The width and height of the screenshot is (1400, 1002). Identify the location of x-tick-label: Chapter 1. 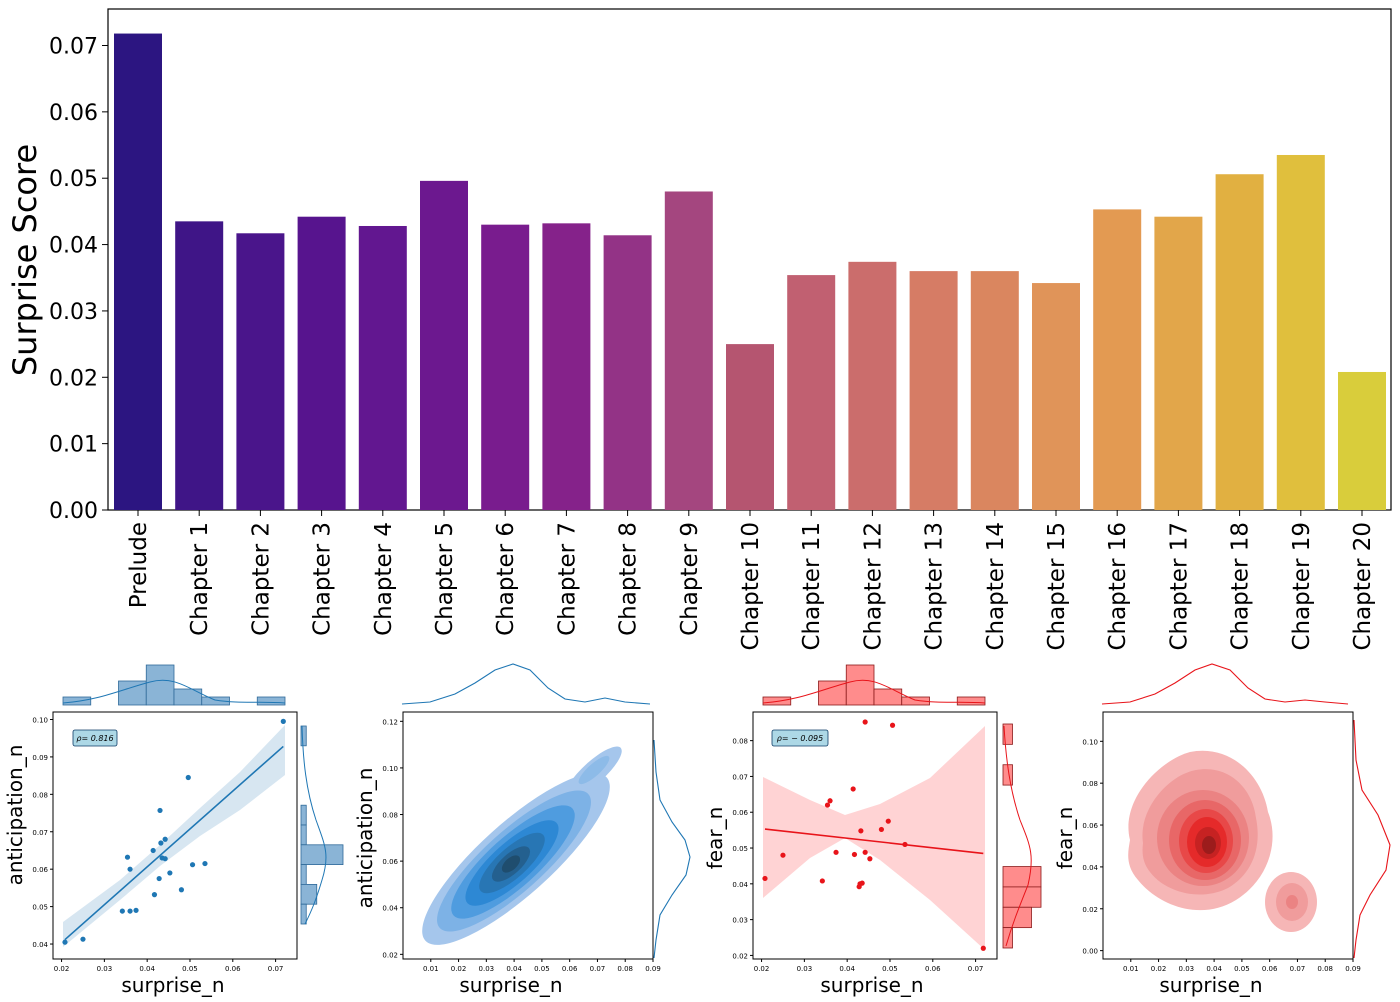
(200, 579).